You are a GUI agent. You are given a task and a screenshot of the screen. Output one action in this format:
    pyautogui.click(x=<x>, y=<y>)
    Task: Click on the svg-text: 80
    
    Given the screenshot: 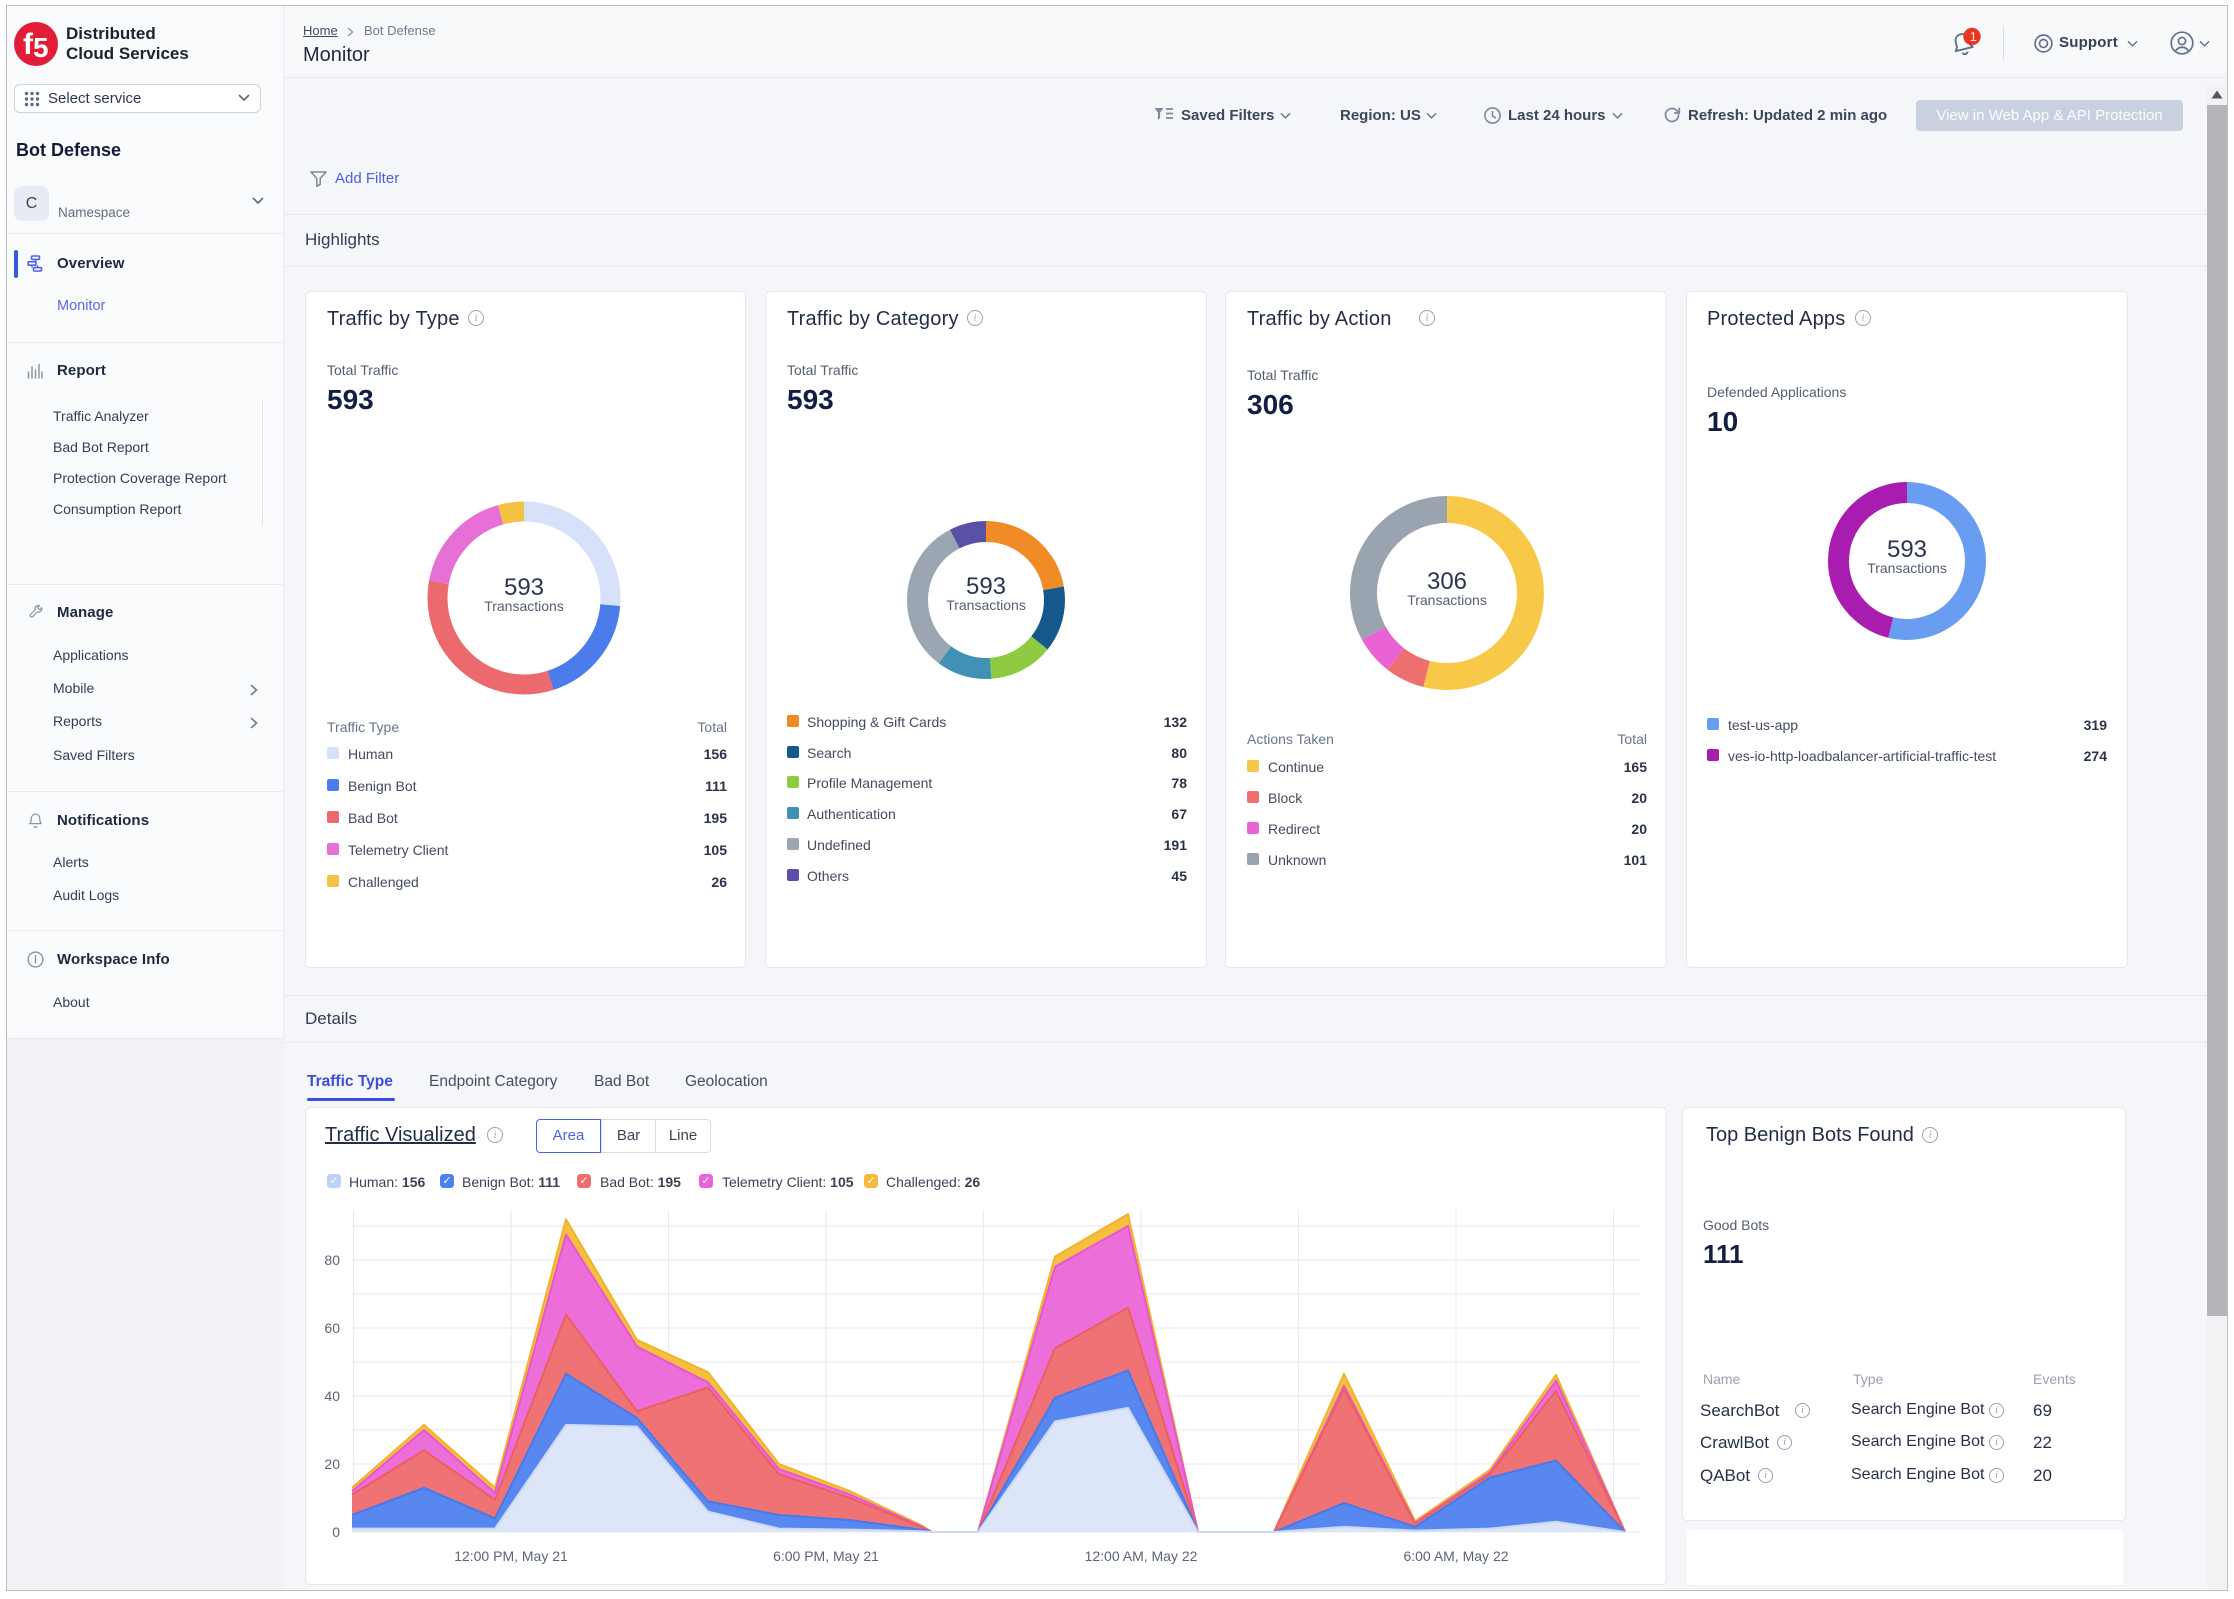 What is the action you would take?
    pyautogui.click(x=332, y=1260)
    